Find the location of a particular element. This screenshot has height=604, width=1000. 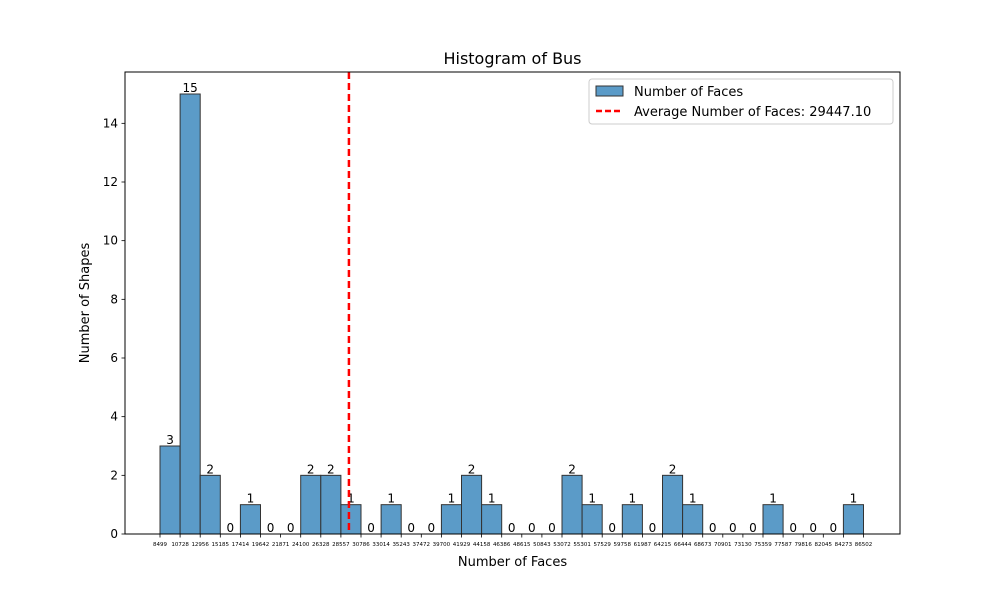

bar-count-label: 15 is located at coordinates (190, 88).